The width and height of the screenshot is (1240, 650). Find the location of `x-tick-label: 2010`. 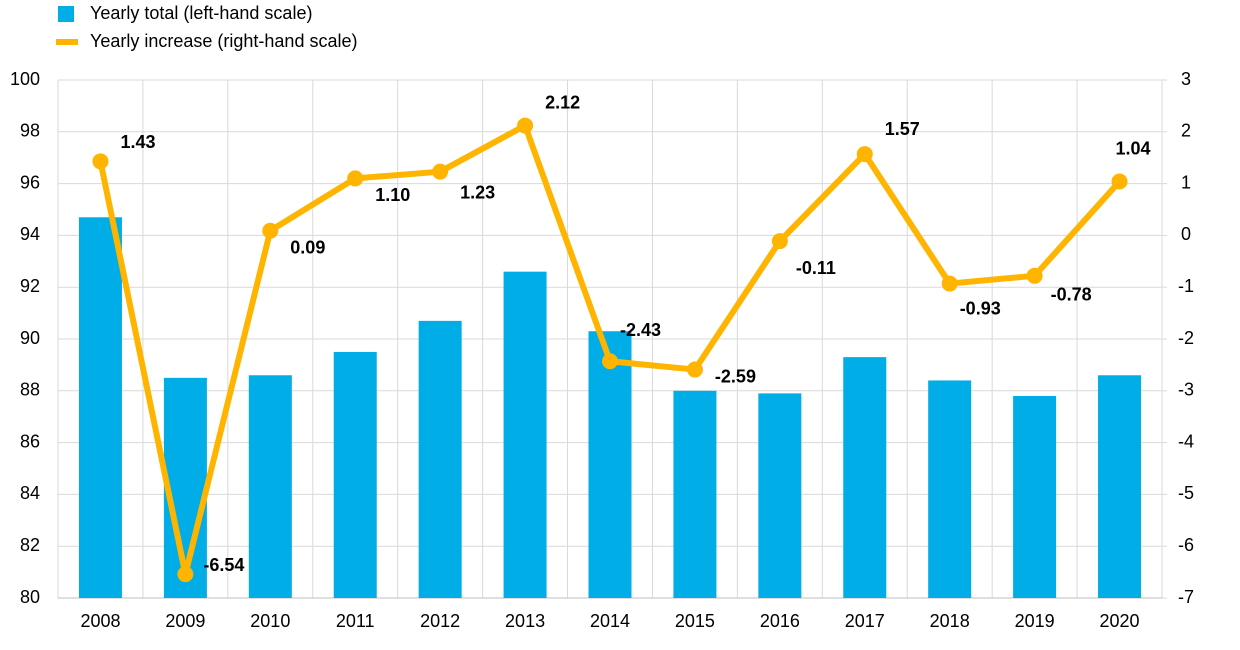

x-tick-label: 2010 is located at coordinates (270, 621).